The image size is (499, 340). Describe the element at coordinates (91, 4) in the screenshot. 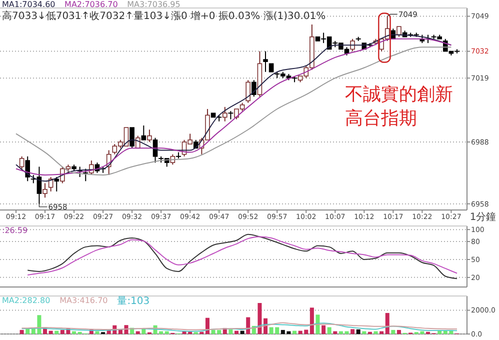

I see `text: MA2:7036.70` at that location.